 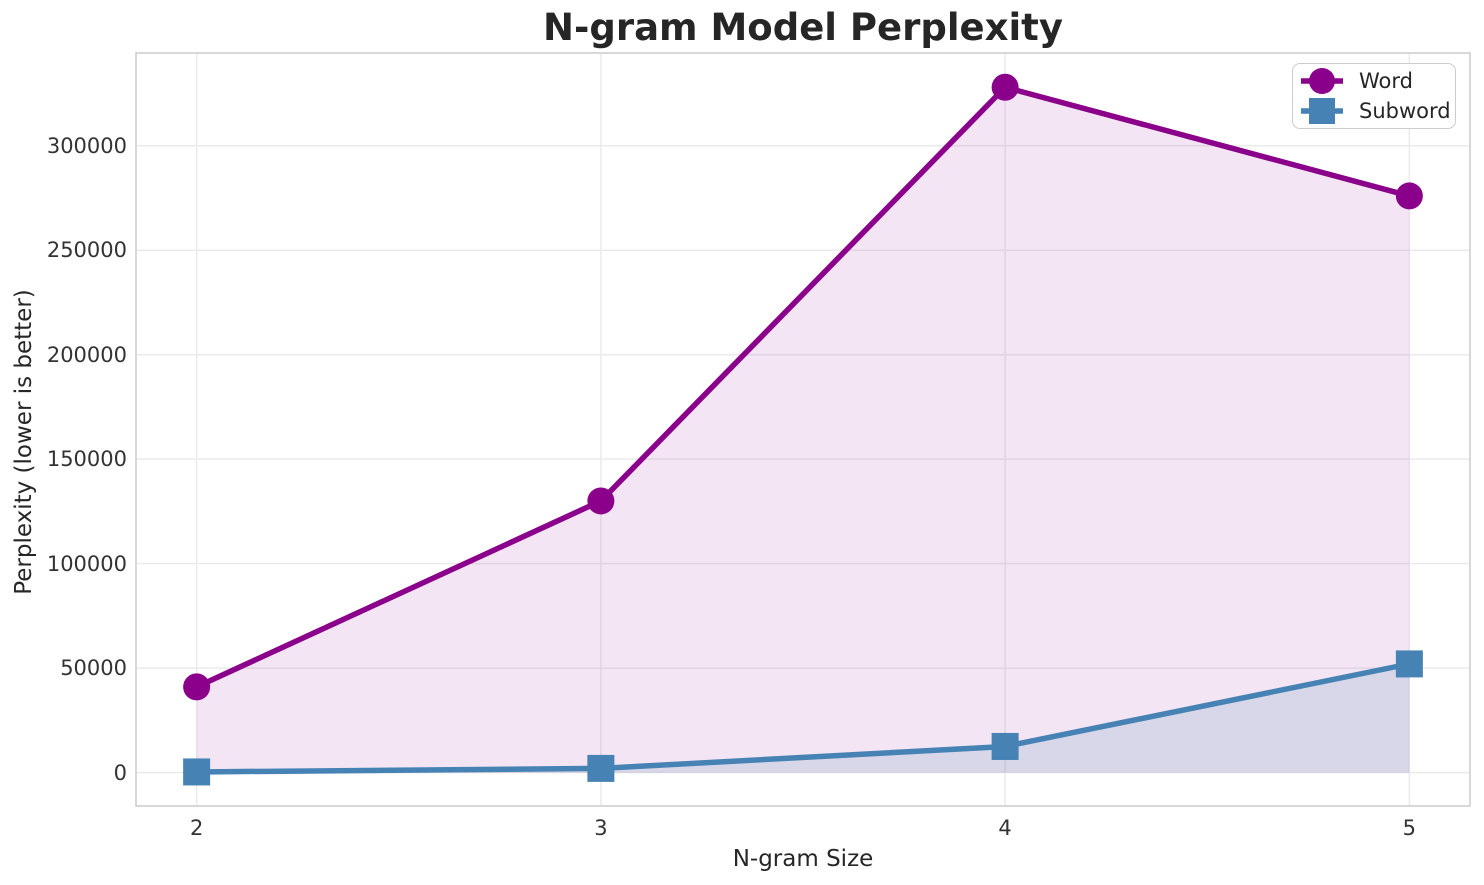 What do you see at coordinates (1005, 828) in the screenshot?
I see `x-tick-label: 4` at bounding box center [1005, 828].